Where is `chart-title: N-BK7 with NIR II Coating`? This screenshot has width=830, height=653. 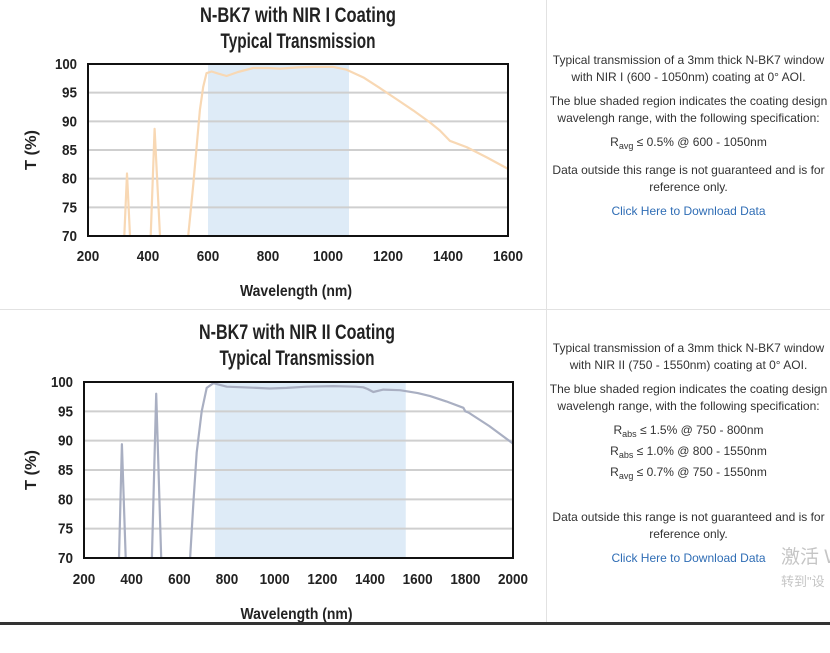
chart-title: N-BK7 with NIR II Coating is located at coordinates (297, 332).